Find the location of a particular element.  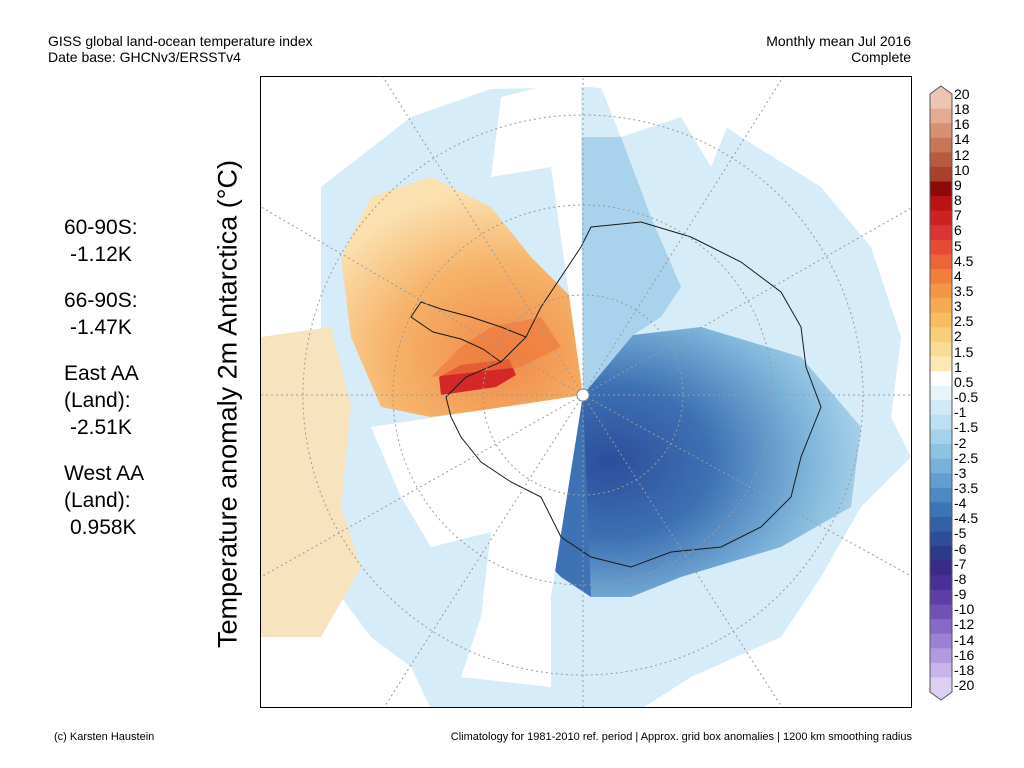

colorbar-tick-label: 1 is located at coordinates (958, 366).